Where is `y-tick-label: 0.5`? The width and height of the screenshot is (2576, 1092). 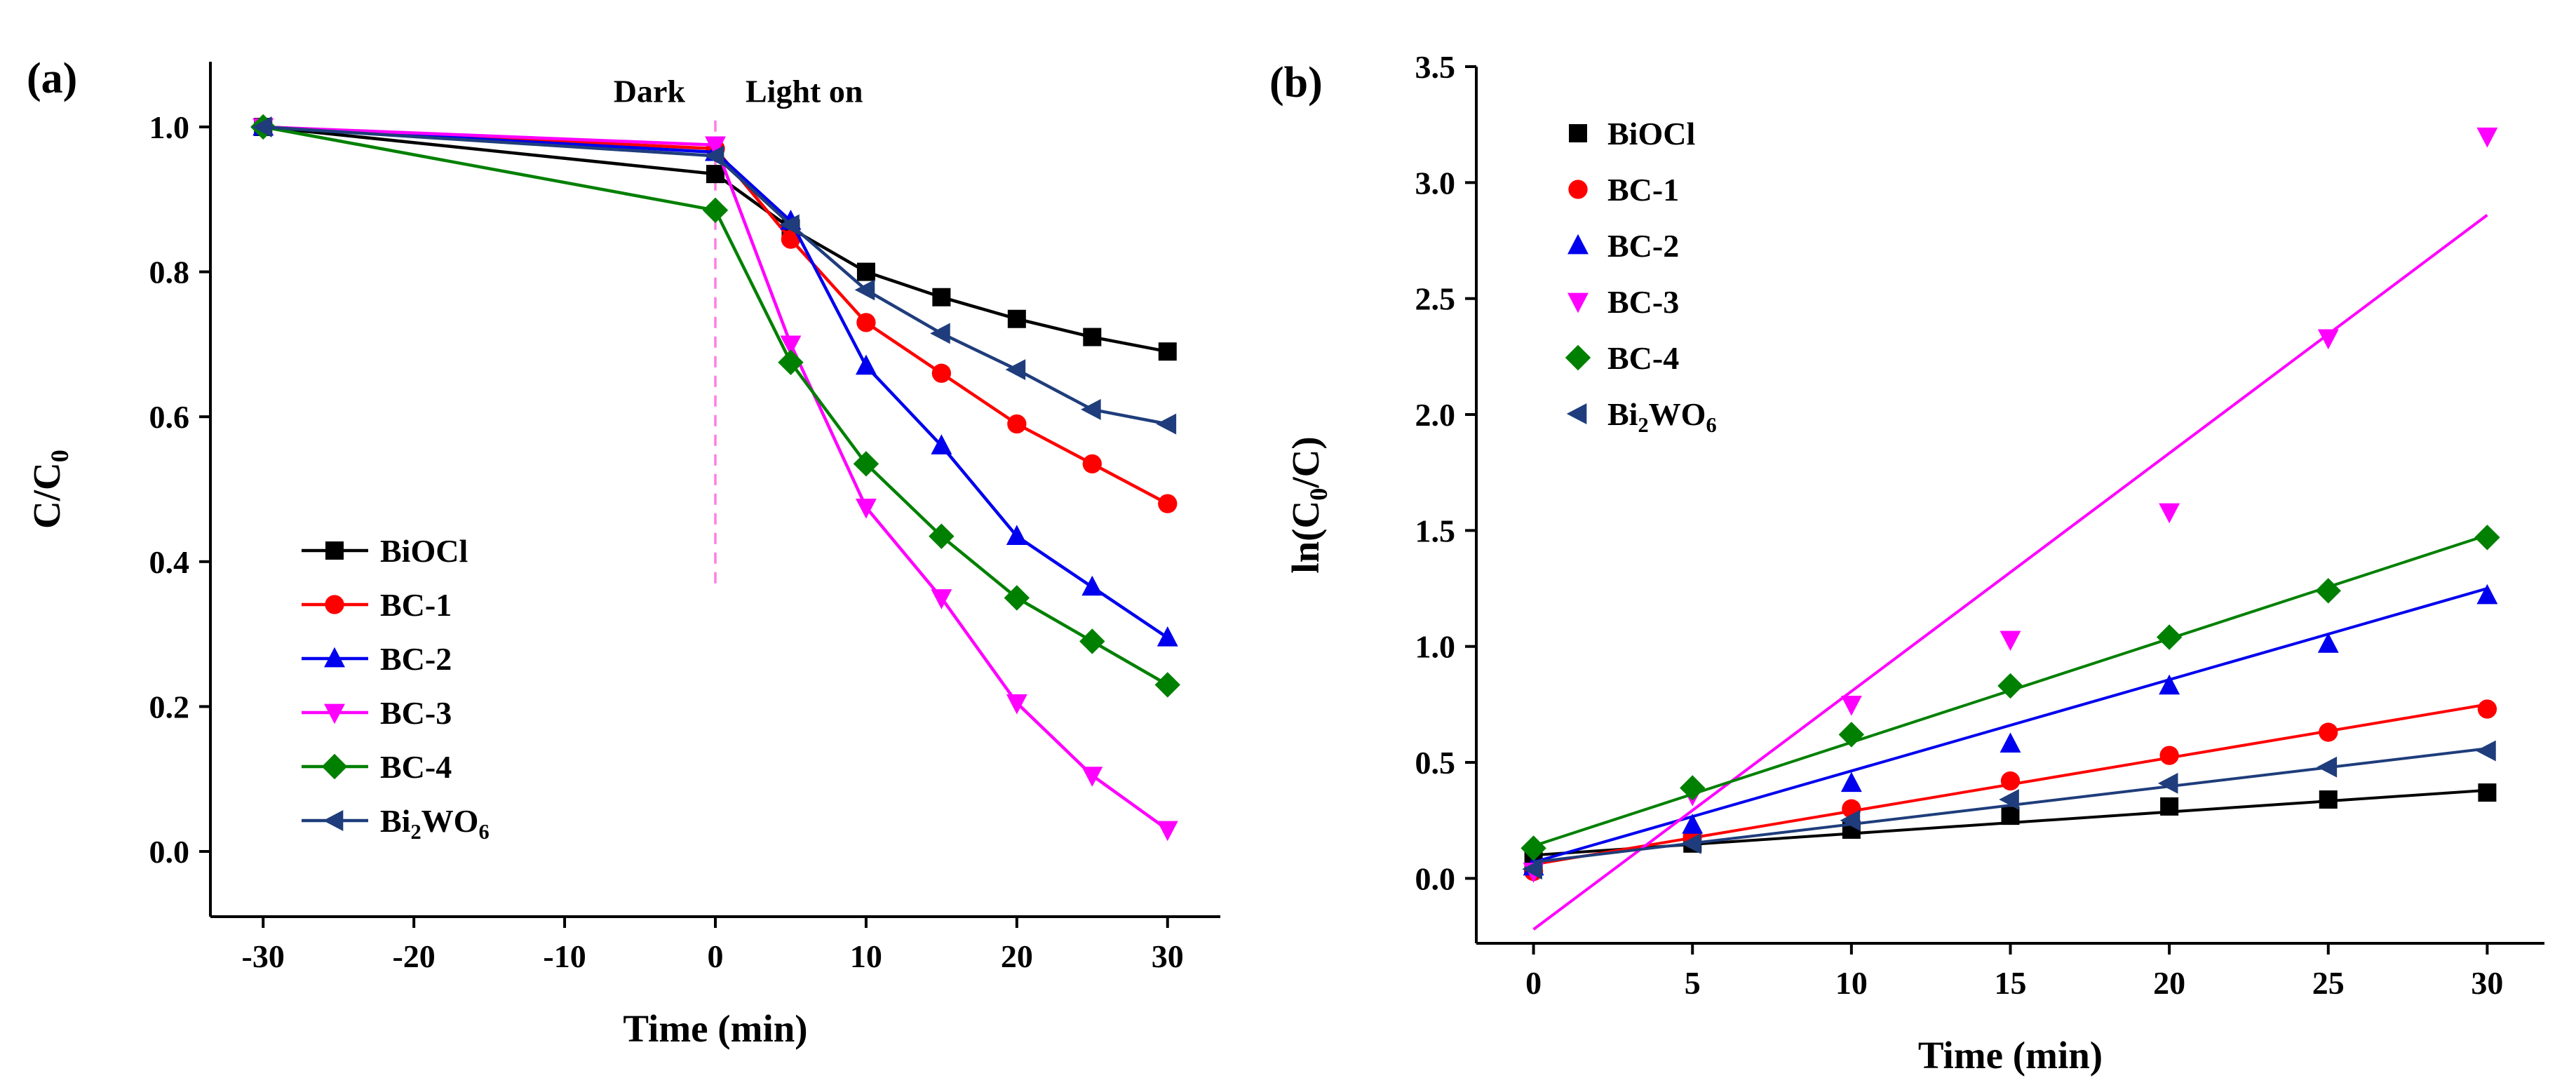 y-tick-label: 0.5 is located at coordinates (1435, 763).